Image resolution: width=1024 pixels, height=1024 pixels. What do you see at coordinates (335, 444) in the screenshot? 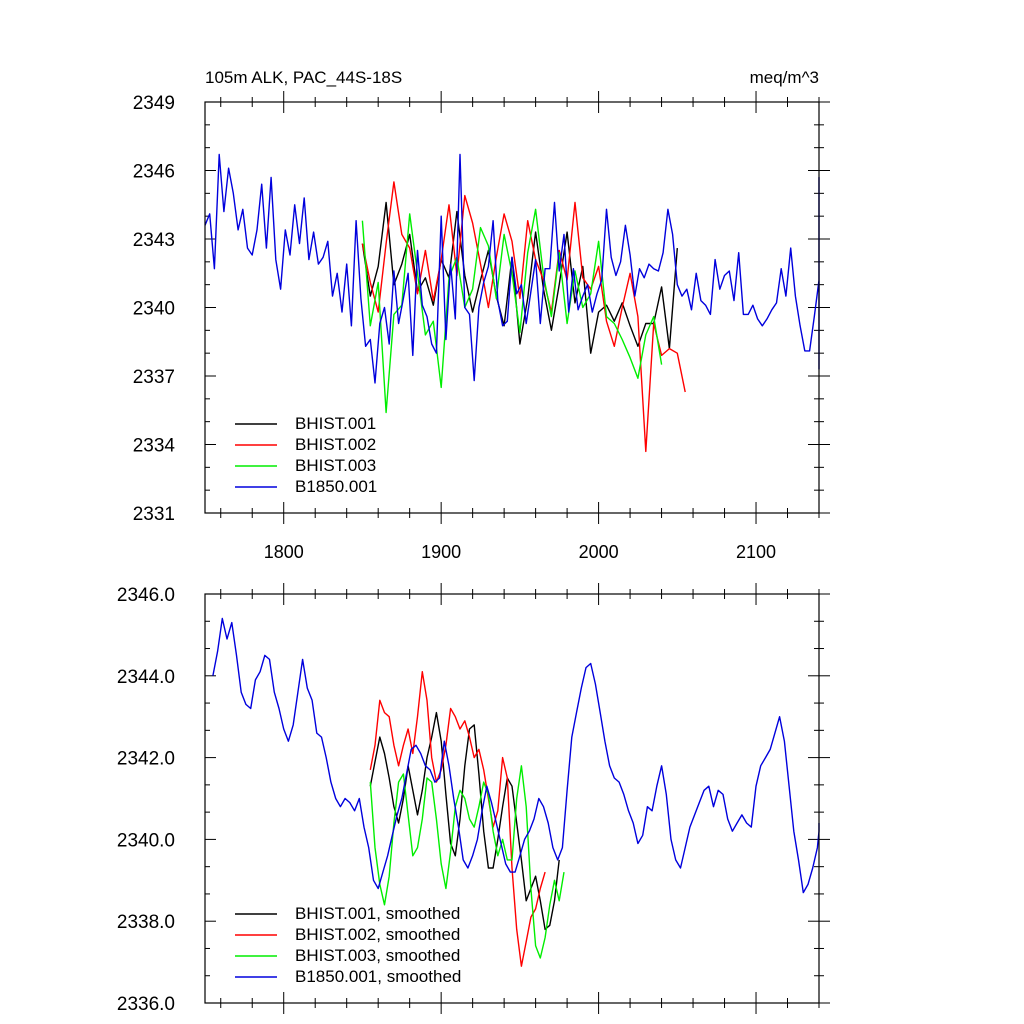
I see `legend-label: BHIST.002` at bounding box center [335, 444].